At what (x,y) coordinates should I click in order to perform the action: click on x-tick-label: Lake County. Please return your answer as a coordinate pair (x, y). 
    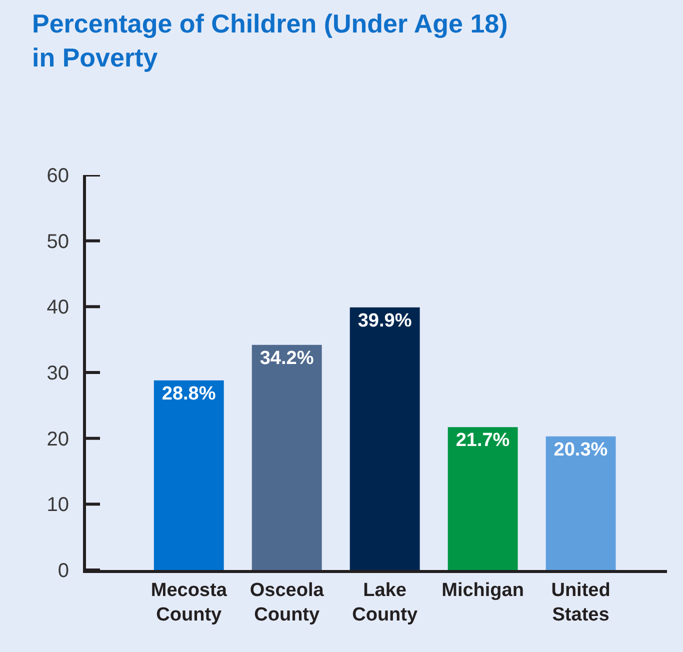
    Looking at the image, I should click on (385, 603).